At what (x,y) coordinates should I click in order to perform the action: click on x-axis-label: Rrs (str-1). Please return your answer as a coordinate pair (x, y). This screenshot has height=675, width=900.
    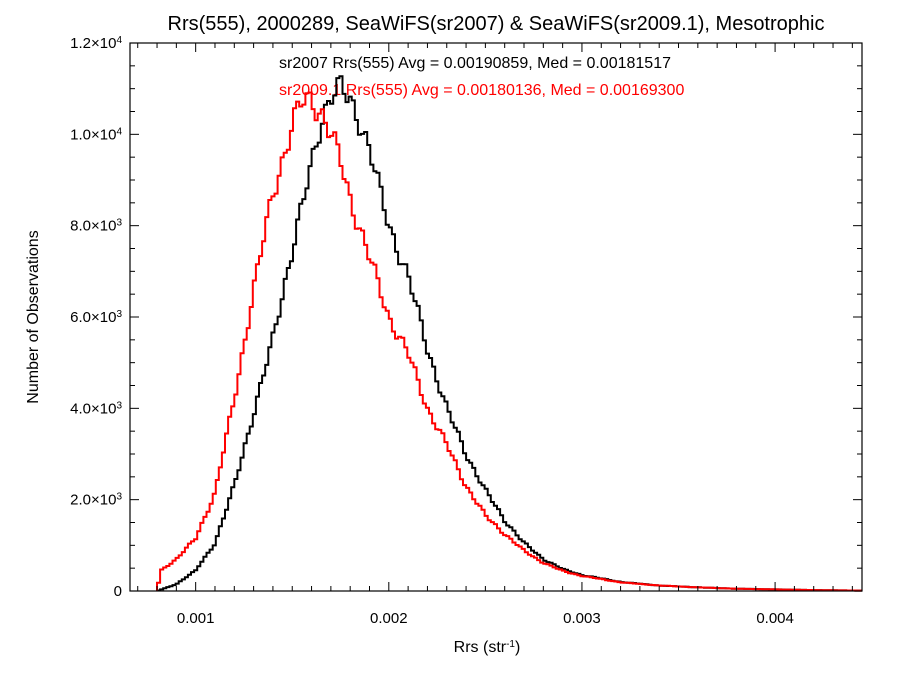
    Looking at the image, I should click on (487, 648).